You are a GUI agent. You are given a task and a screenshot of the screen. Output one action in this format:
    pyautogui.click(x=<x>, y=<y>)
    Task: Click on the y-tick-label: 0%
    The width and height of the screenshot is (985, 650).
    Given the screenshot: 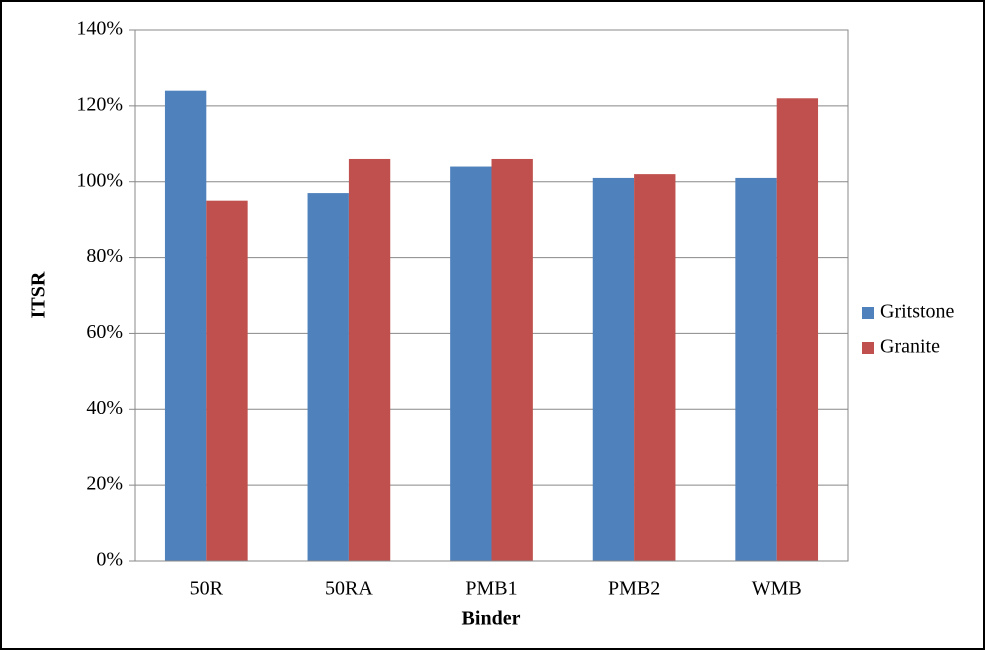 What is the action you would take?
    pyautogui.click(x=109, y=560)
    